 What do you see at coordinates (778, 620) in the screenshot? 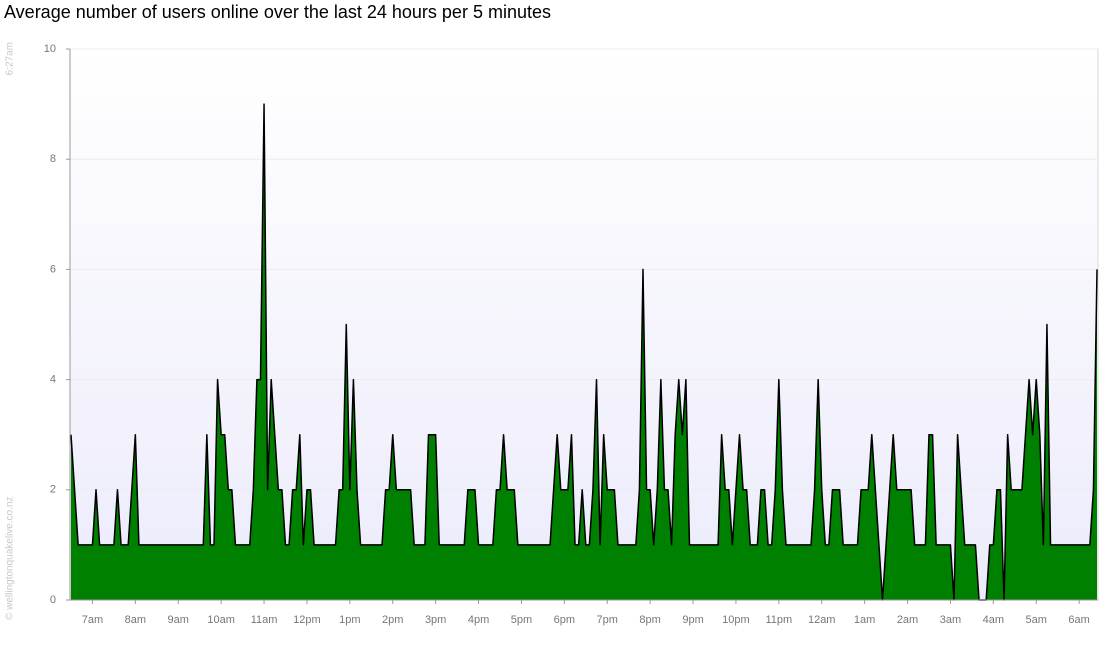
I see `x-tick-label: 11pm` at bounding box center [778, 620].